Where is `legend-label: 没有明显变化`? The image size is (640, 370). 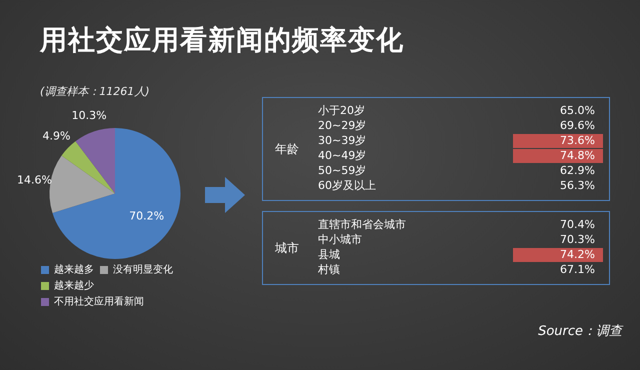
legend-label: 没有明显变化 is located at coordinates (143, 270).